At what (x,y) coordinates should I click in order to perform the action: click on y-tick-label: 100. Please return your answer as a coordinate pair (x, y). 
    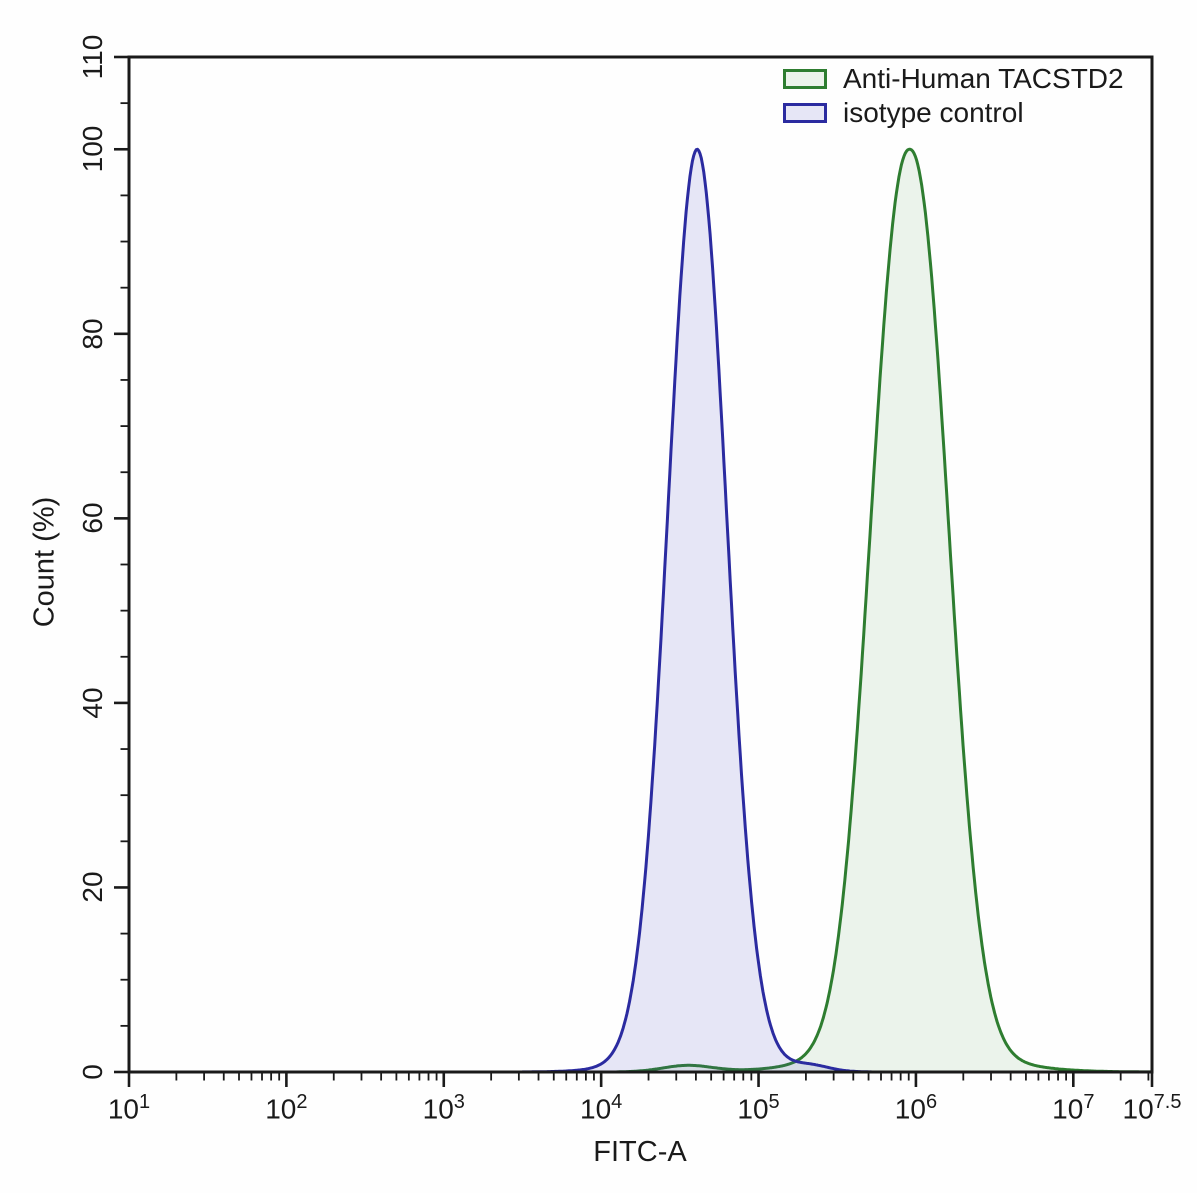
    Looking at the image, I should click on (92, 149).